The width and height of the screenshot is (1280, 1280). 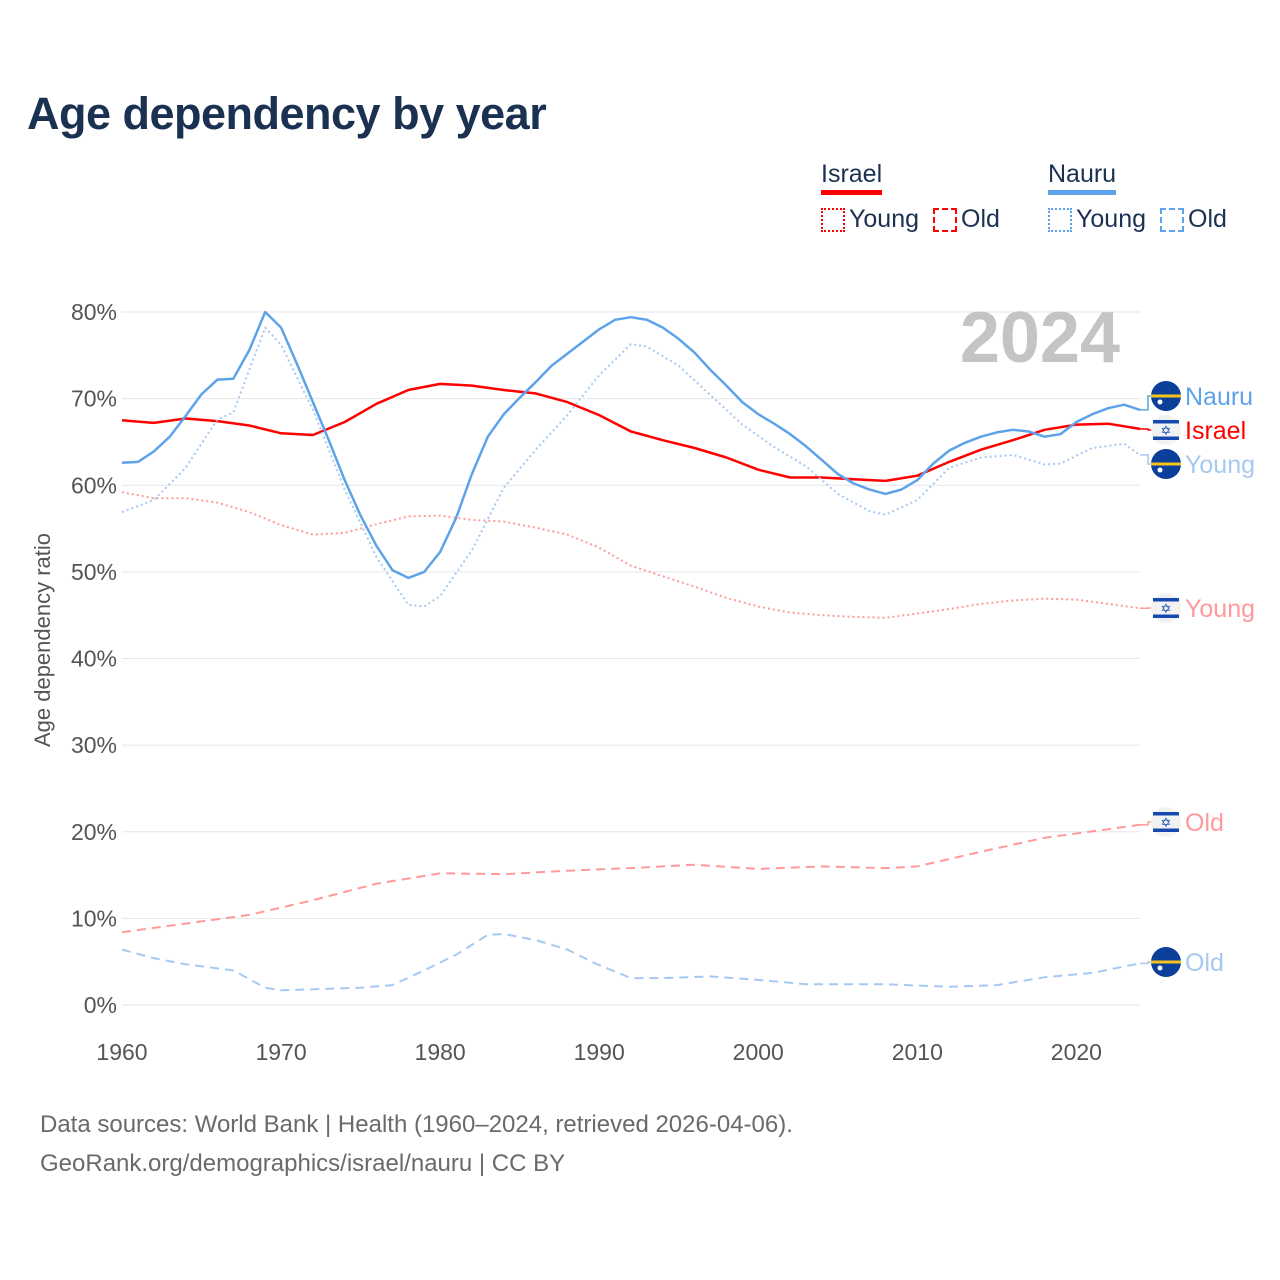 What do you see at coordinates (852, 174) in the screenshot?
I see `legend-group-label: Israel` at bounding box center [852, 174].